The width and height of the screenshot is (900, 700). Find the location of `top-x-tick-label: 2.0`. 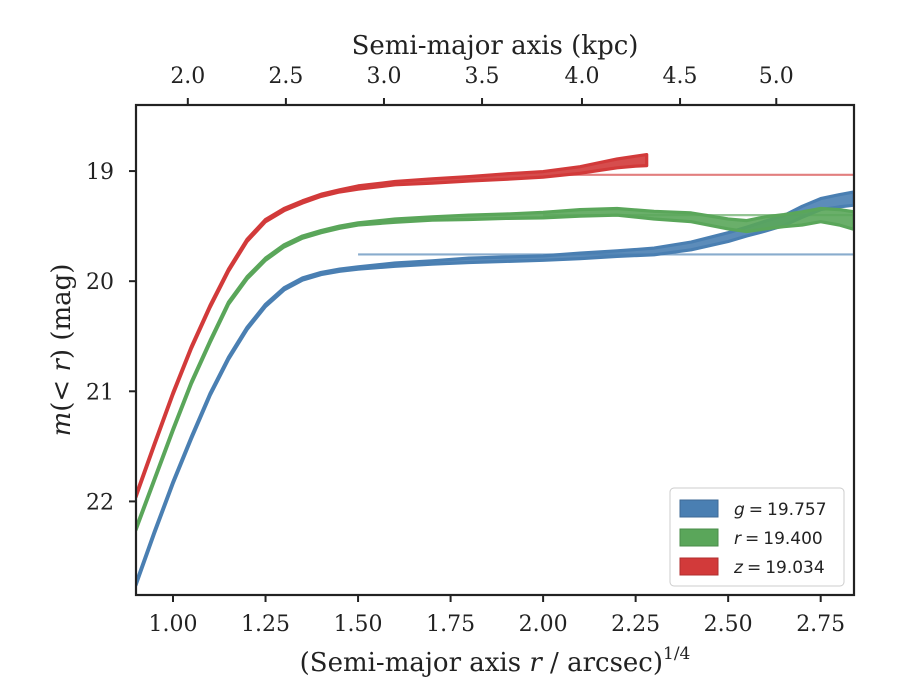

top-x-tick-label: 2.0 is located at coordinates (187, 76).